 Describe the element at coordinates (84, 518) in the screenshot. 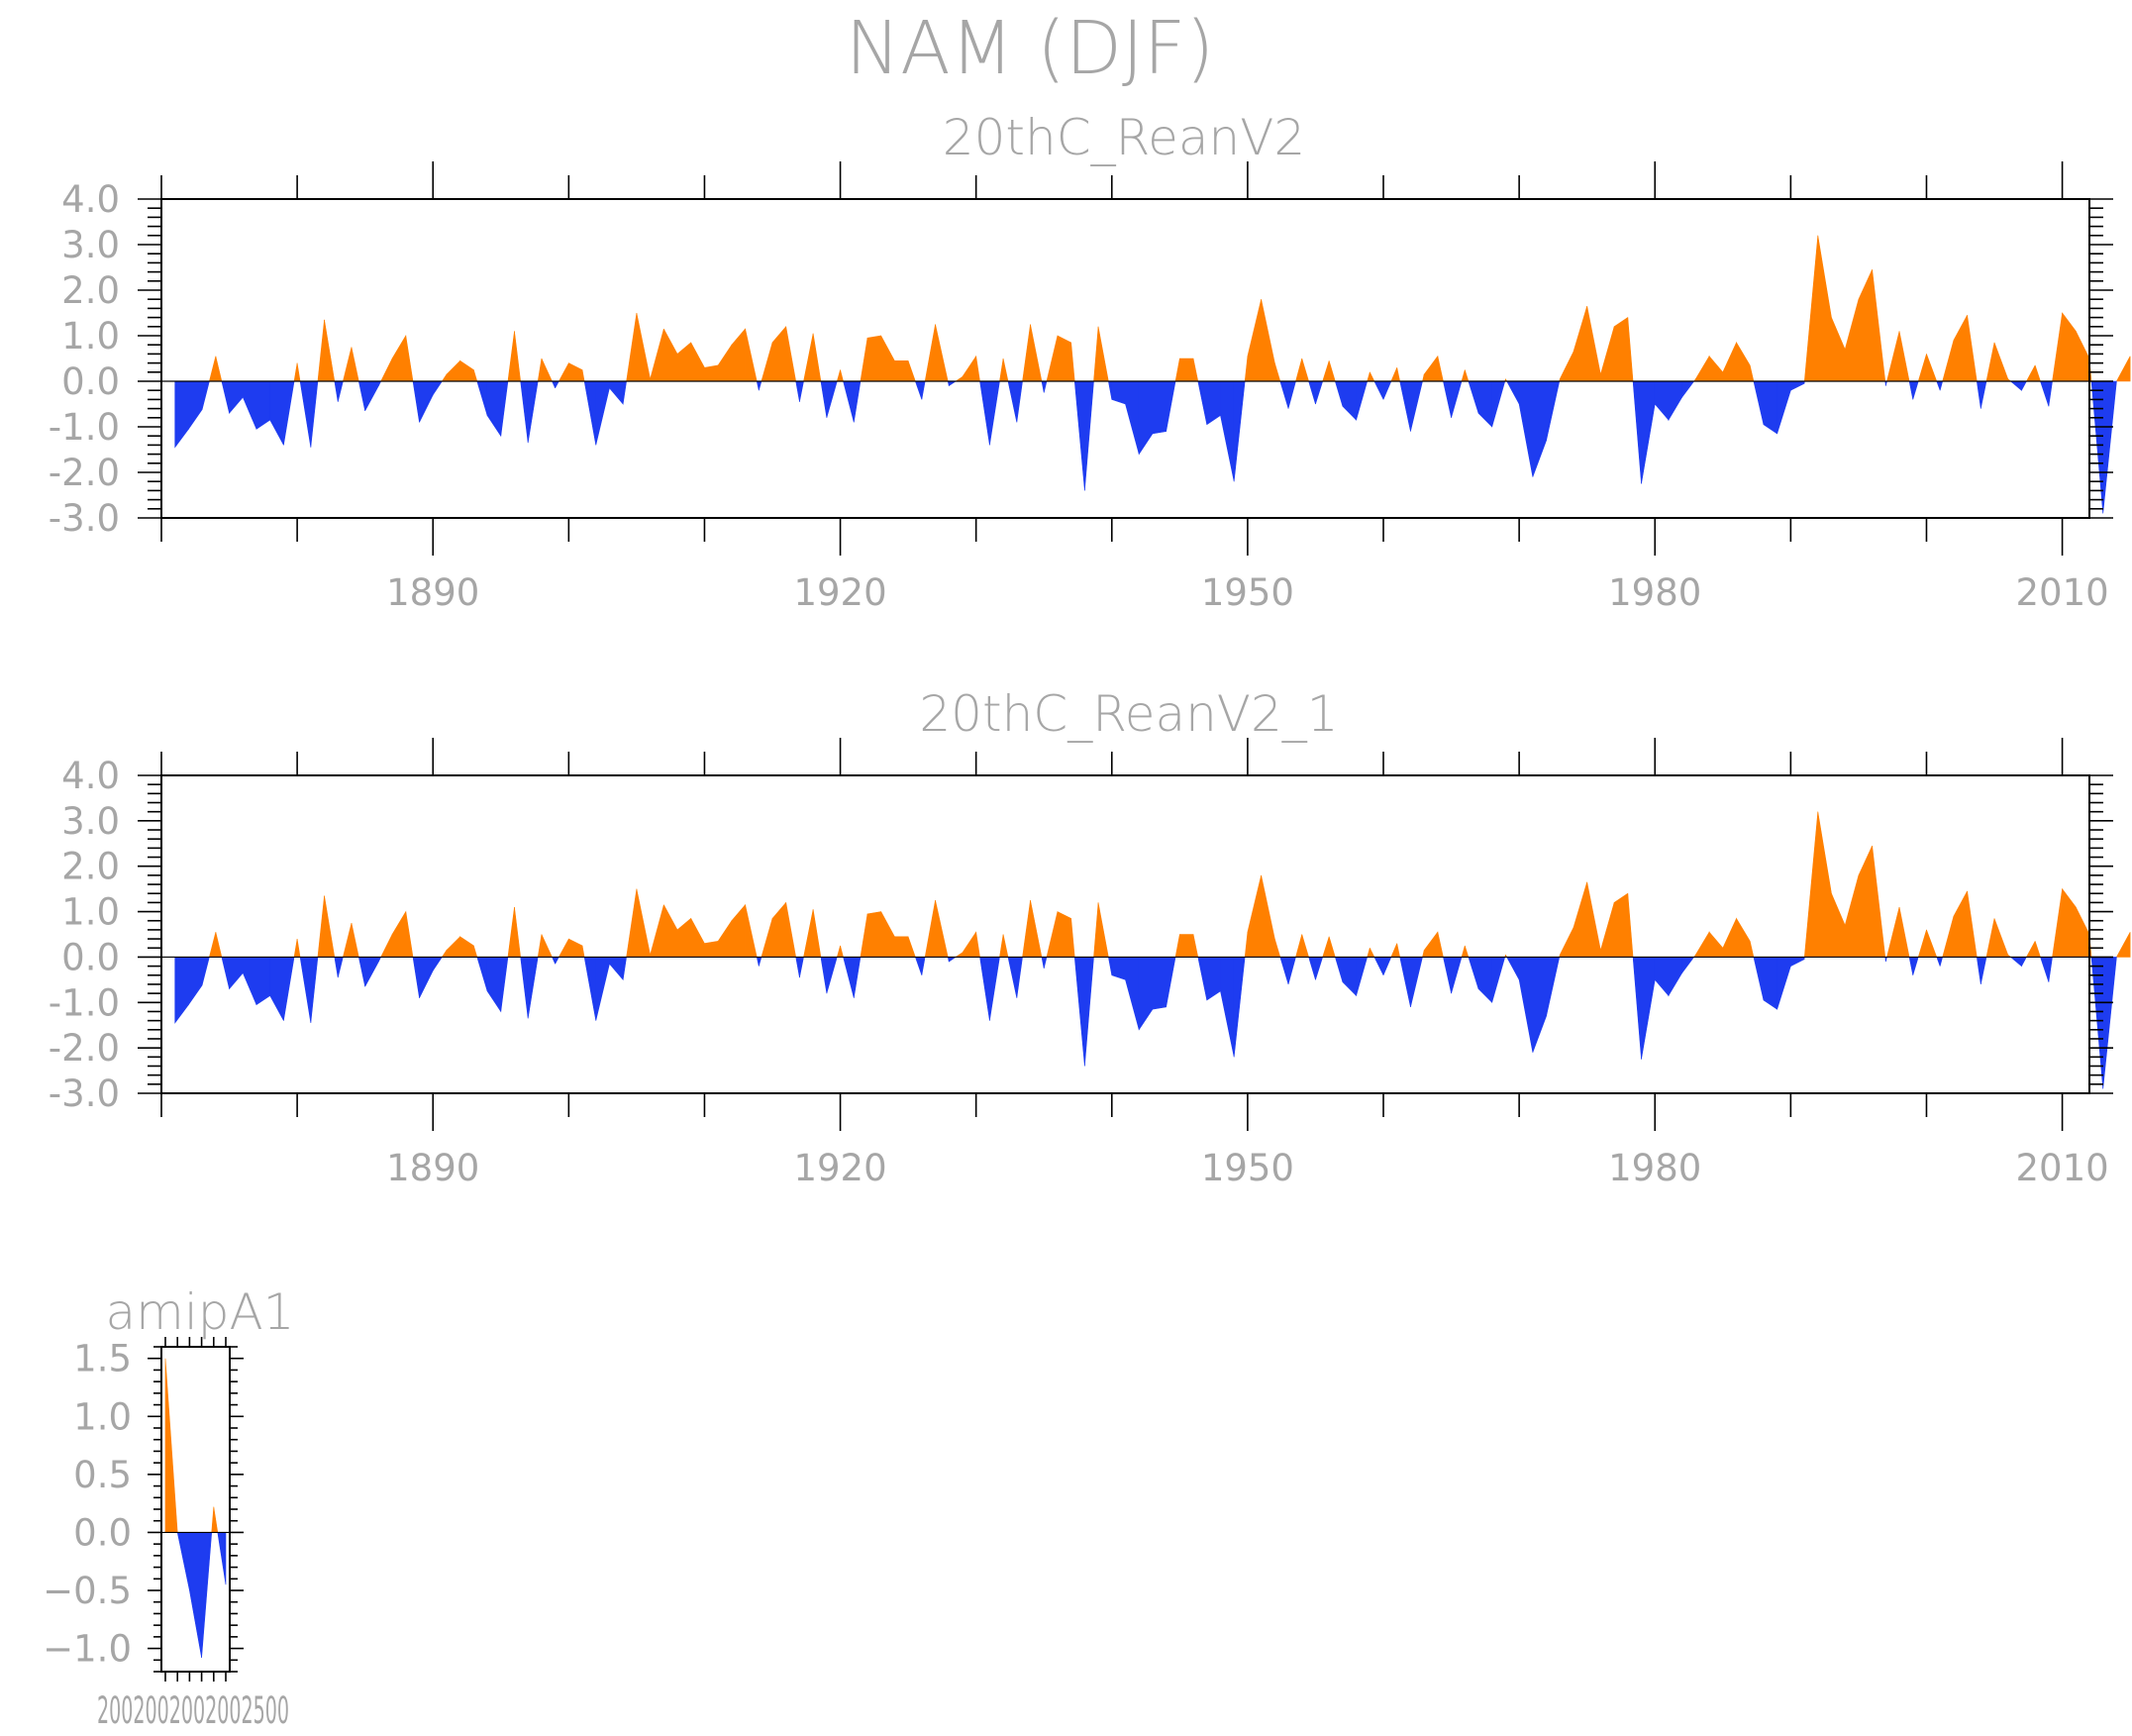

I see `y-tick-label: -3.0` at that location.